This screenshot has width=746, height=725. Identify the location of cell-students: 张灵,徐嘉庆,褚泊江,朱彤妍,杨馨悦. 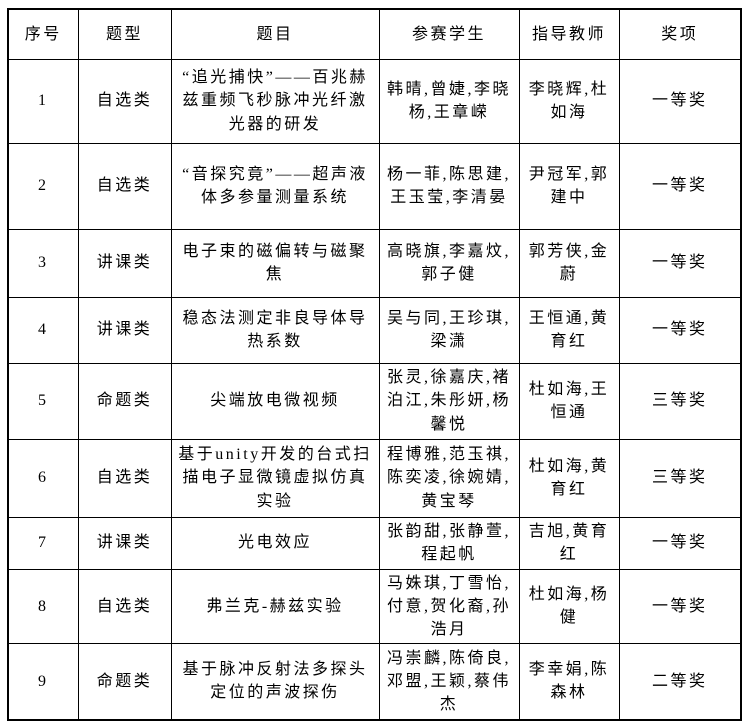
(449, 401).